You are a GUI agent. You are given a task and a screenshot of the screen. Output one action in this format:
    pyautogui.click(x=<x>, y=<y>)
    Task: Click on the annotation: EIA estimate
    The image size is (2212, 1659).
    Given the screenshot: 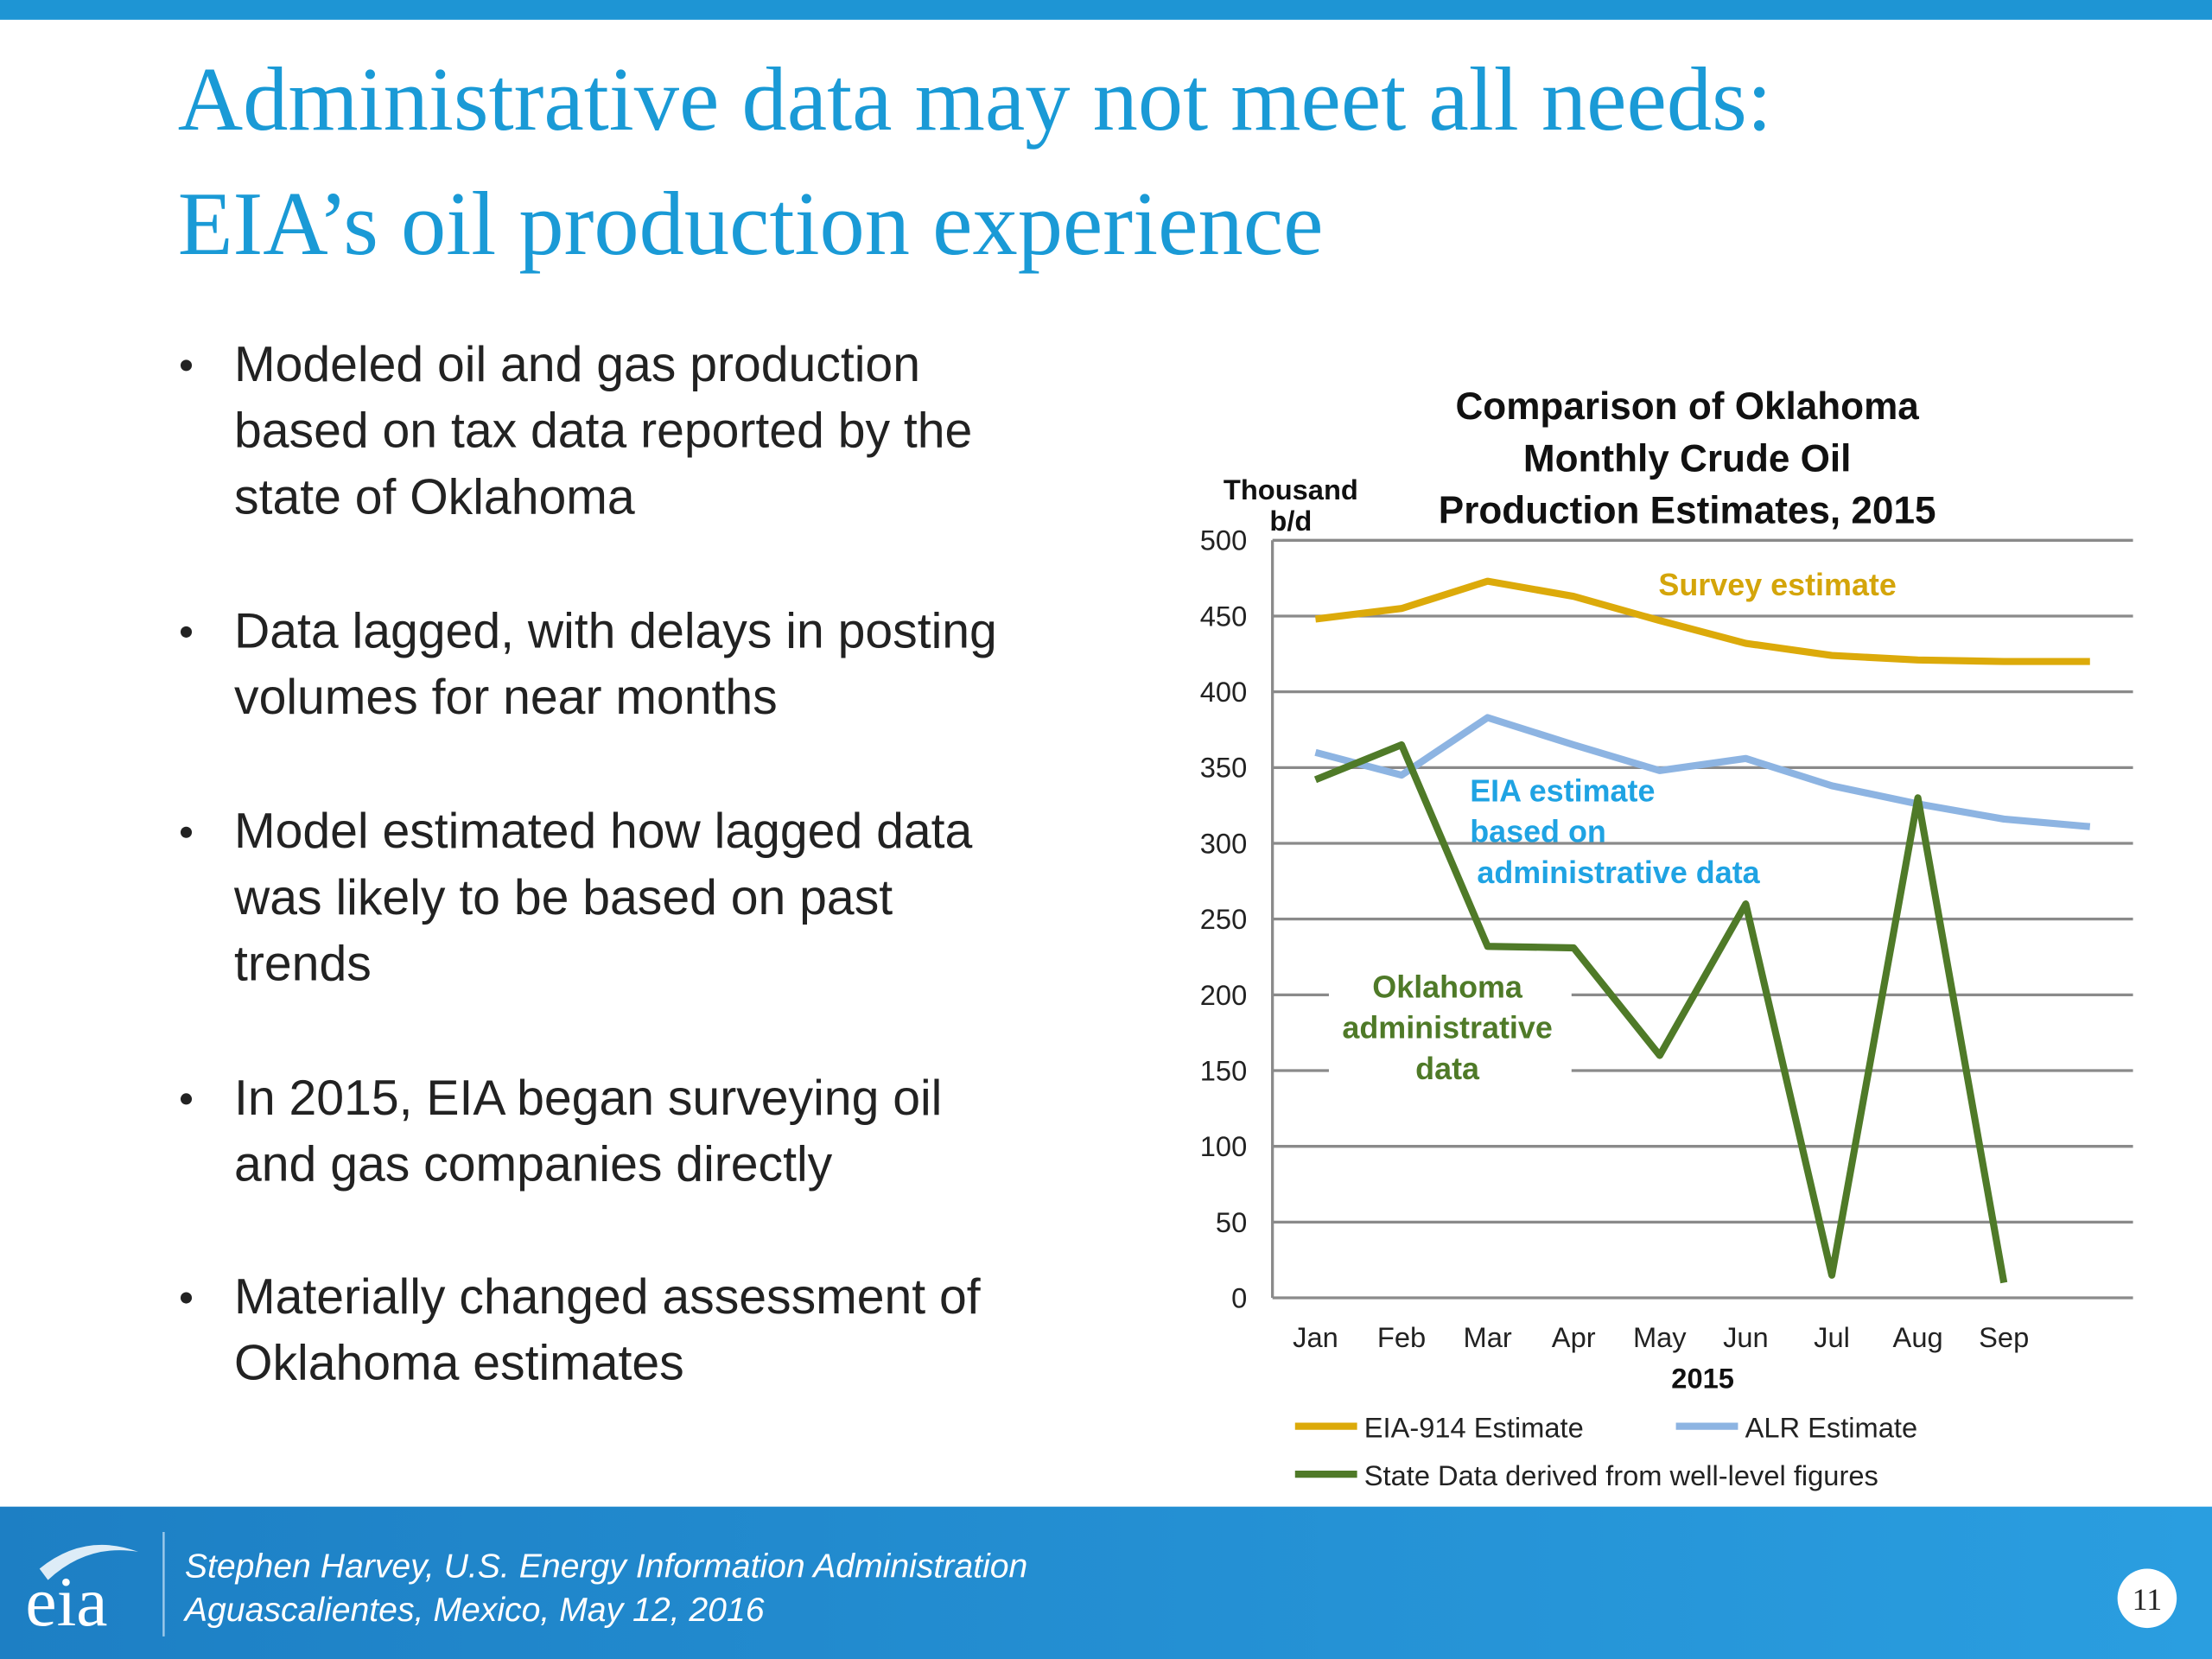 What is the action you would take?
    pyautogui.click(x=1562, y=790)
    